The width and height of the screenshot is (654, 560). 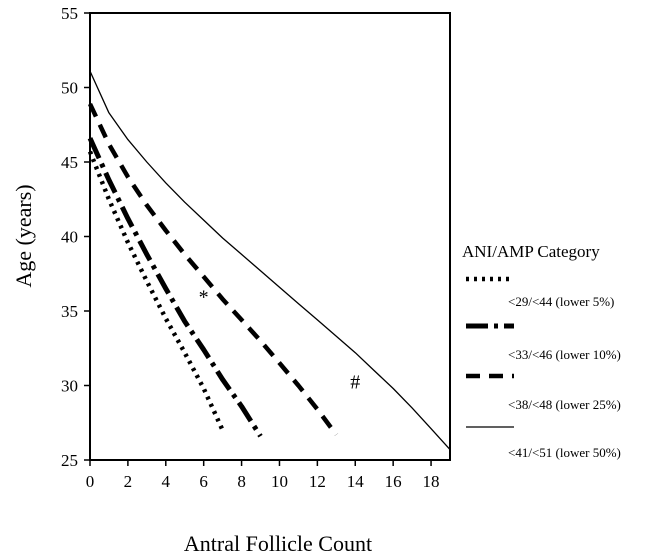 I want to click on x-tick-label: 18, so click(x=431, y=481).